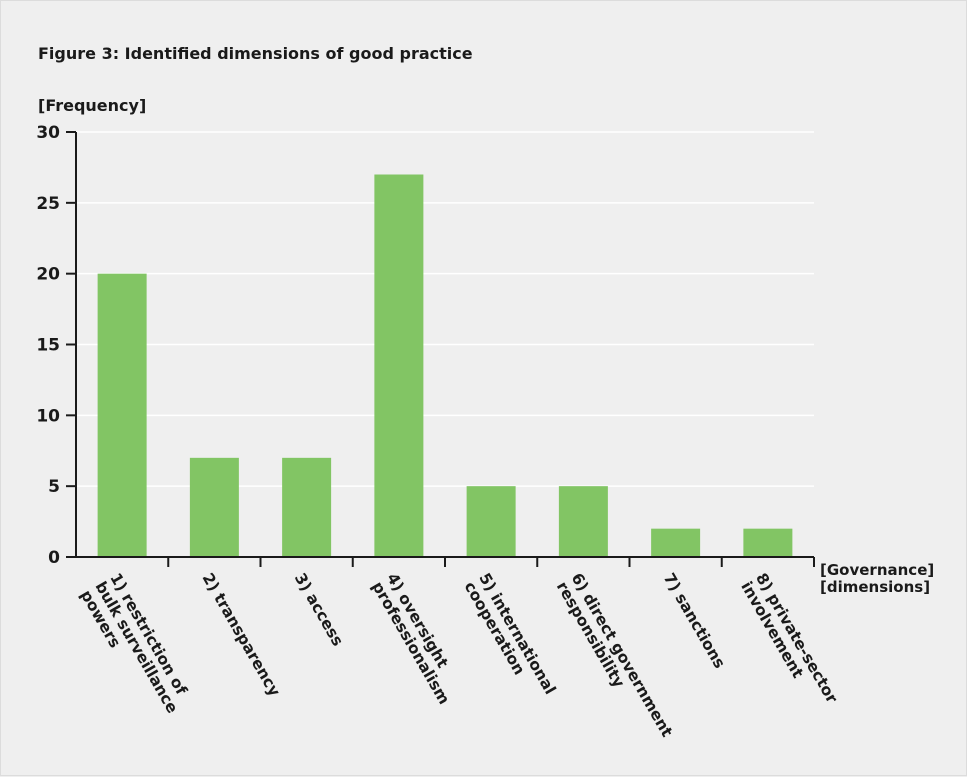 This screenshot has height=777, width=967. I want to click on x-tick-label: 7) sanctions, so click(694, 621).